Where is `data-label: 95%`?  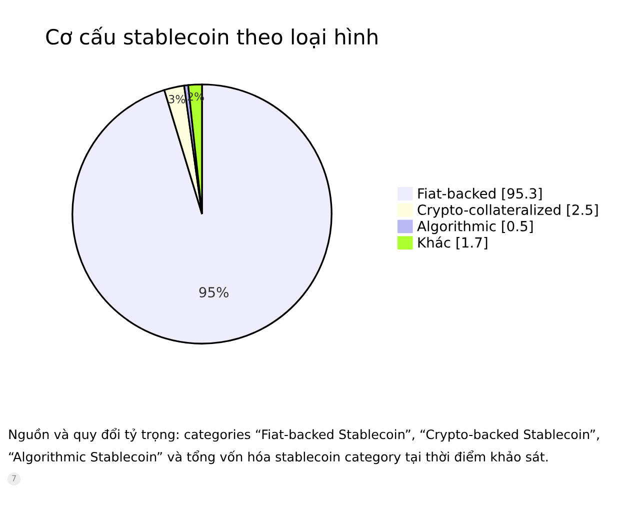 data-label: 95% is located at coordinates (213, 292).